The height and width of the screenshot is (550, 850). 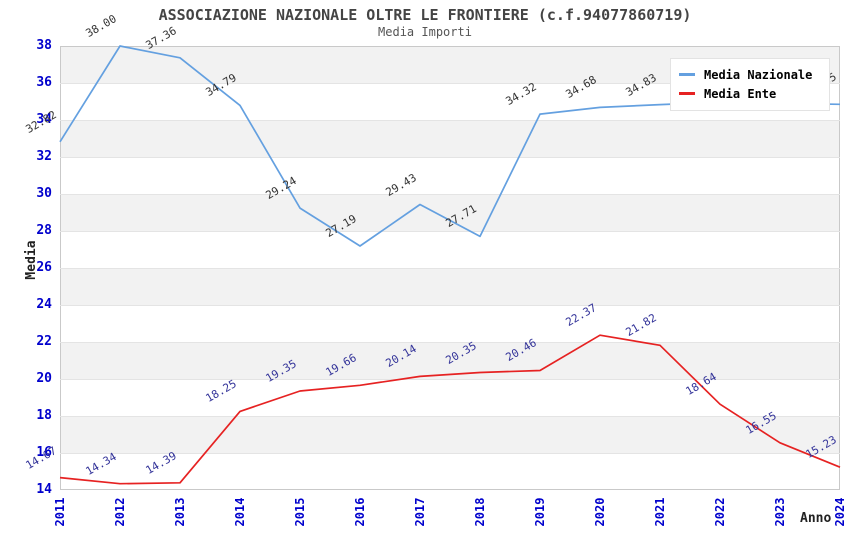 I want to click on x-tick-label: 2022, so click(x=720, y=512).